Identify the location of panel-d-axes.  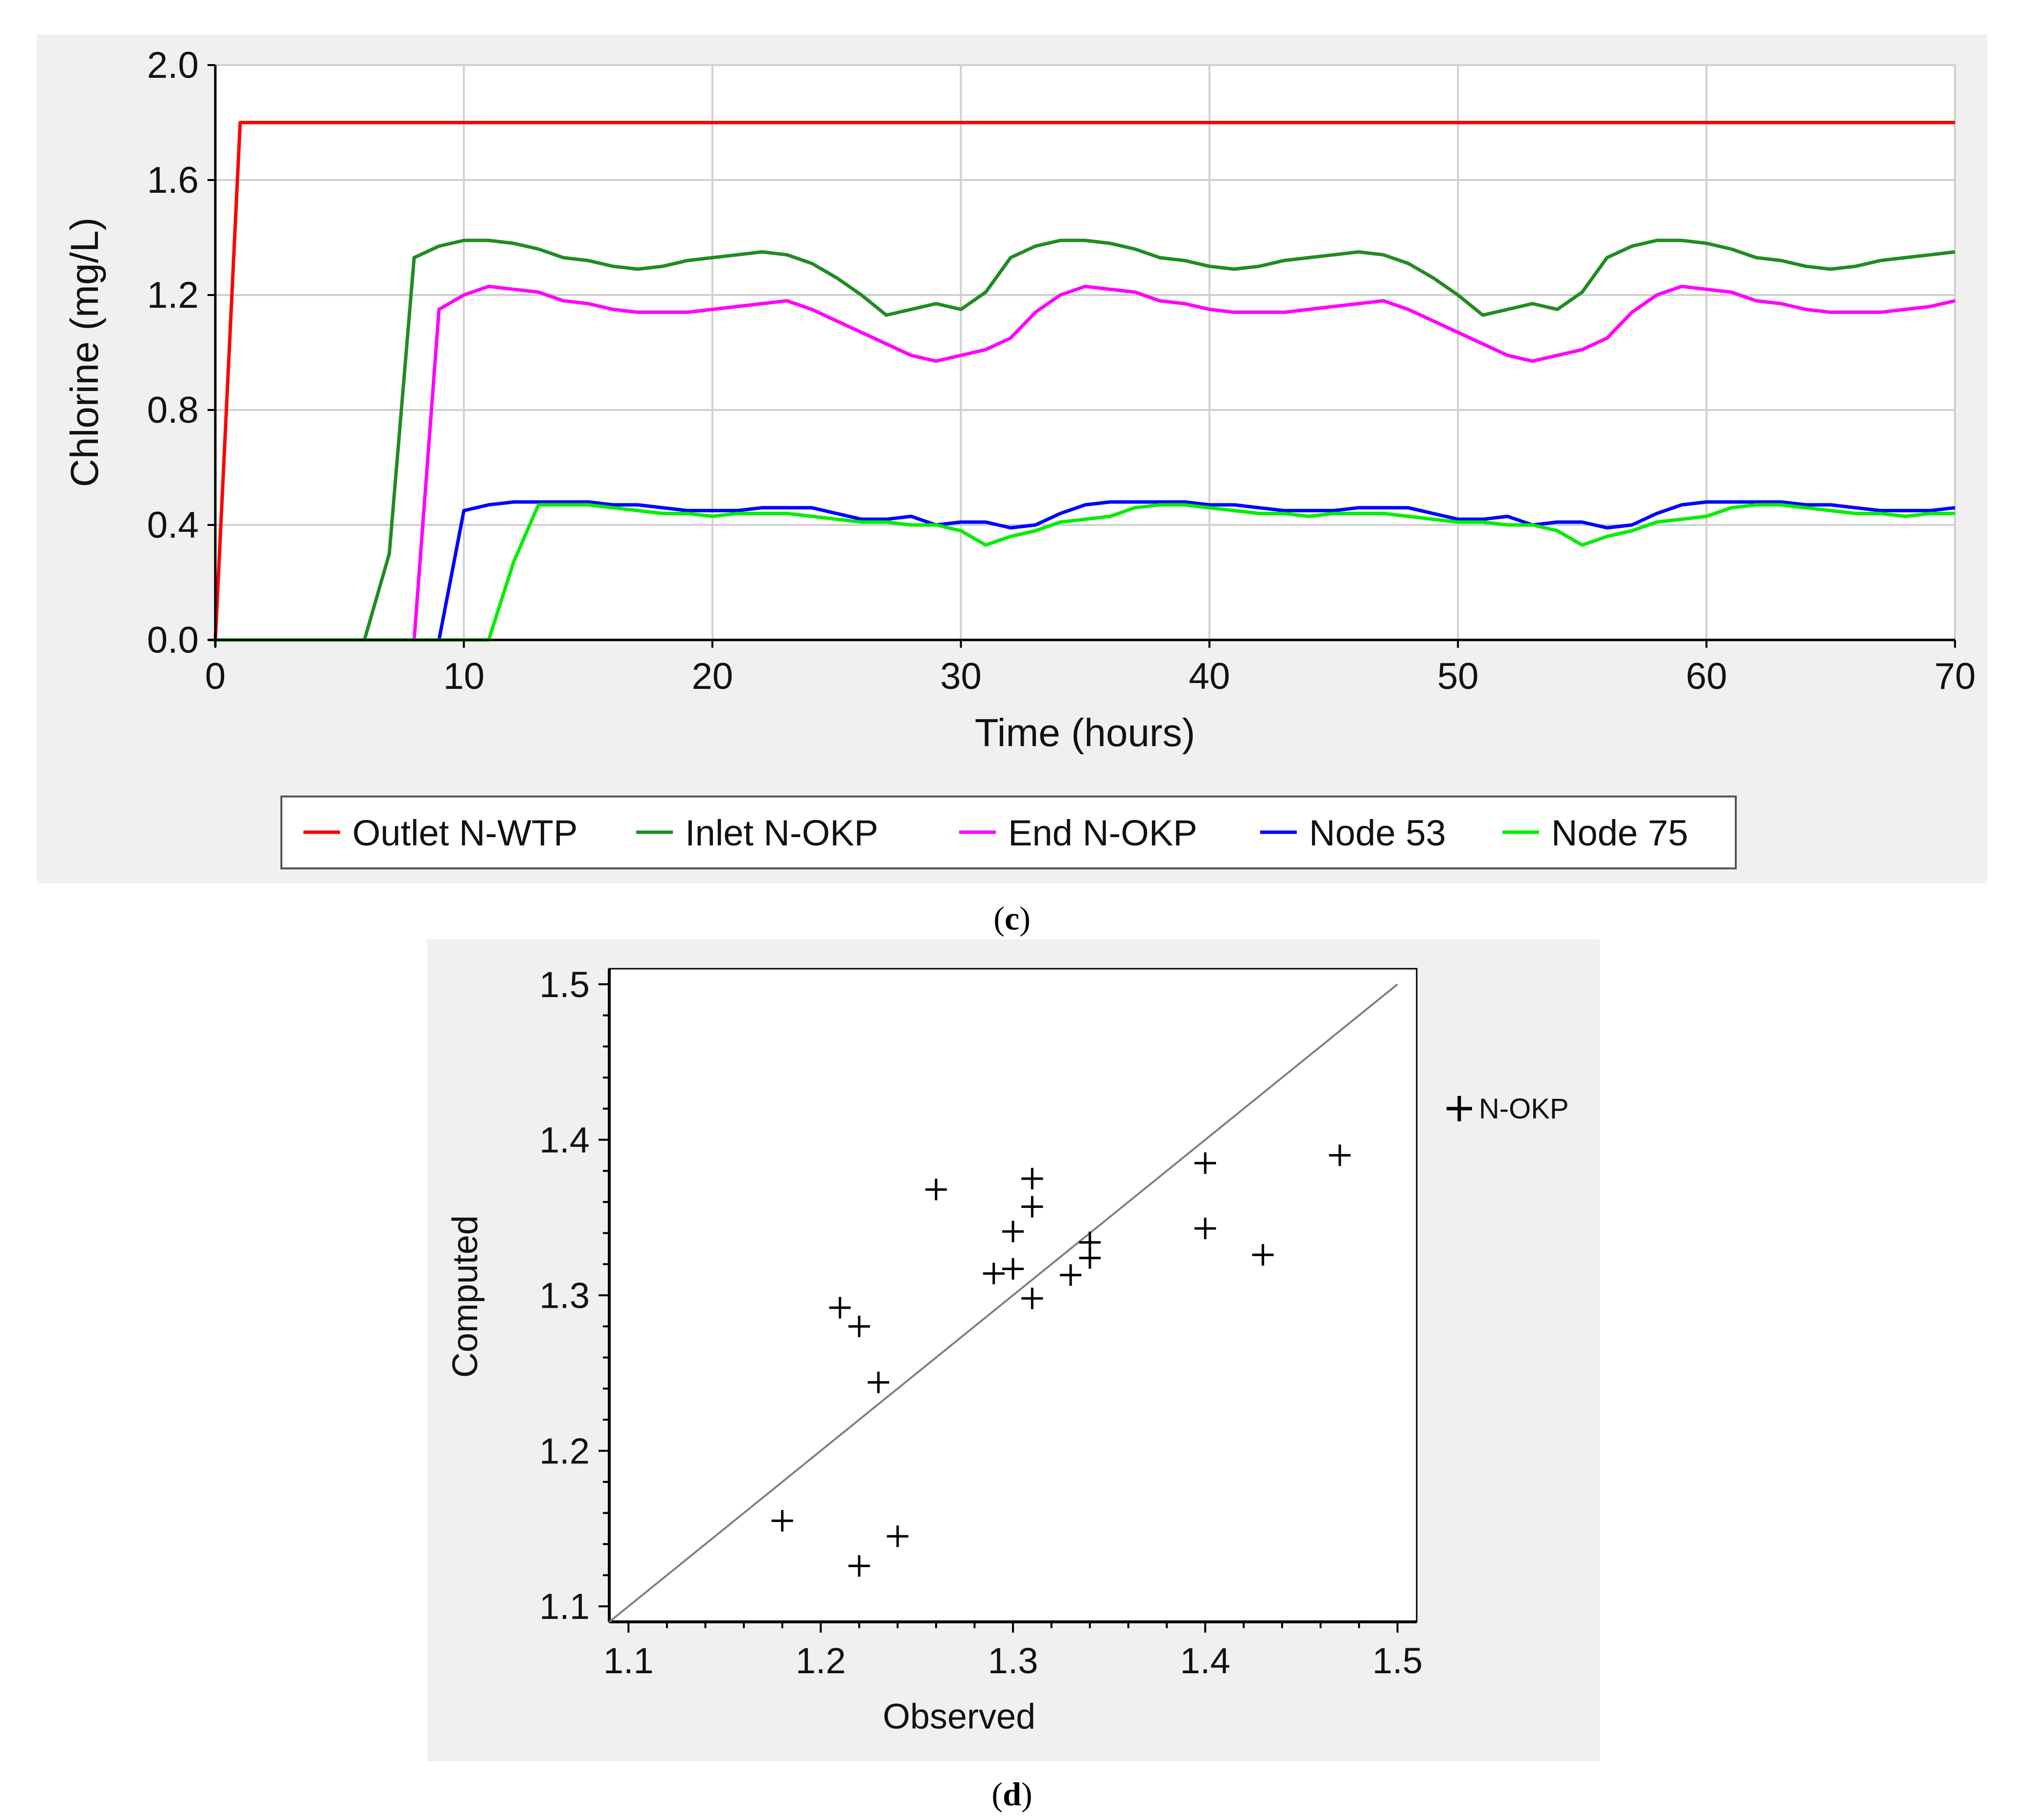
(1008, 1300).